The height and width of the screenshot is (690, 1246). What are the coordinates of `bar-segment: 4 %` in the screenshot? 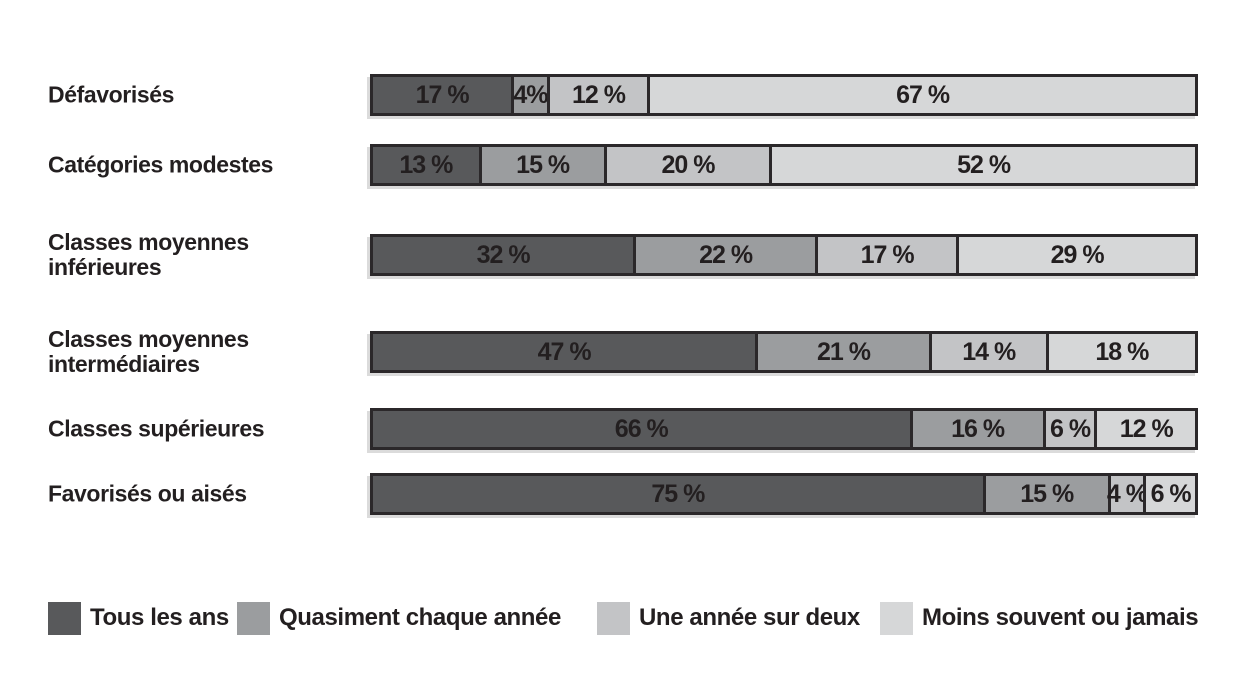 It's located at (1127, 494).